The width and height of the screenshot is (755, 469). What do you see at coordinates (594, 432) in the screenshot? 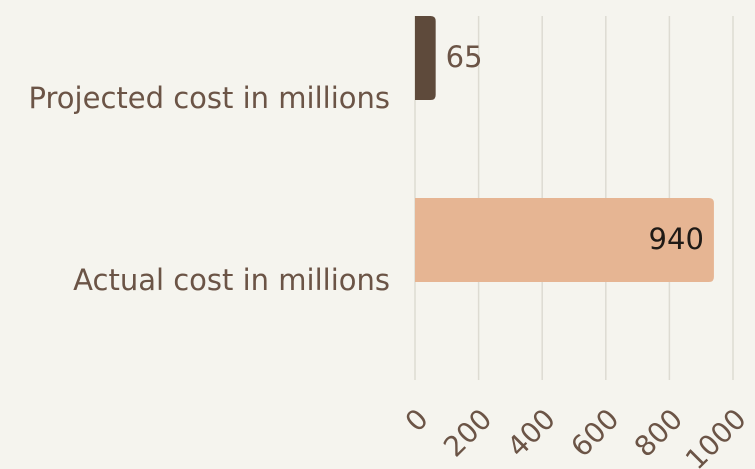
I see `x-tick-label-600: 600` at bounding box center [594, 432].